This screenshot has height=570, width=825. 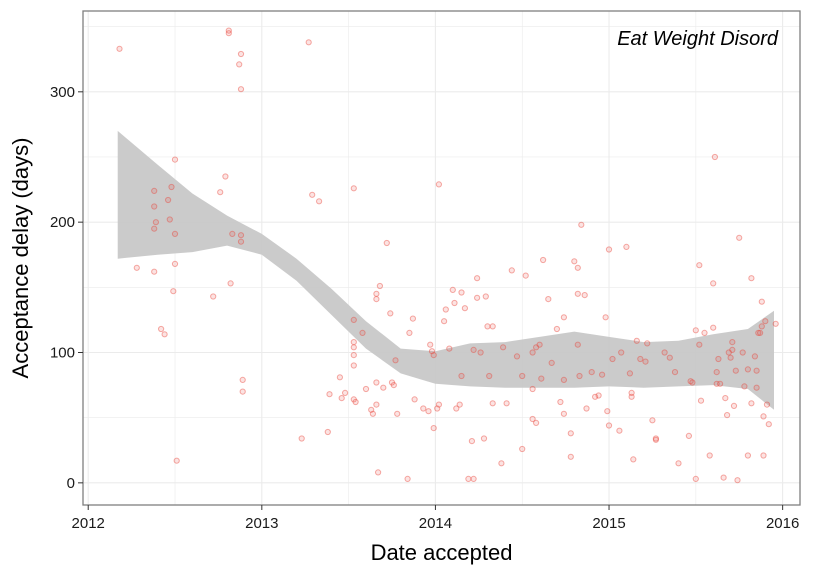 What do you see at coordinates (608, 523) in the screenshot?
I see `x-tick-label: 2015` at bounding box center [608, 523].